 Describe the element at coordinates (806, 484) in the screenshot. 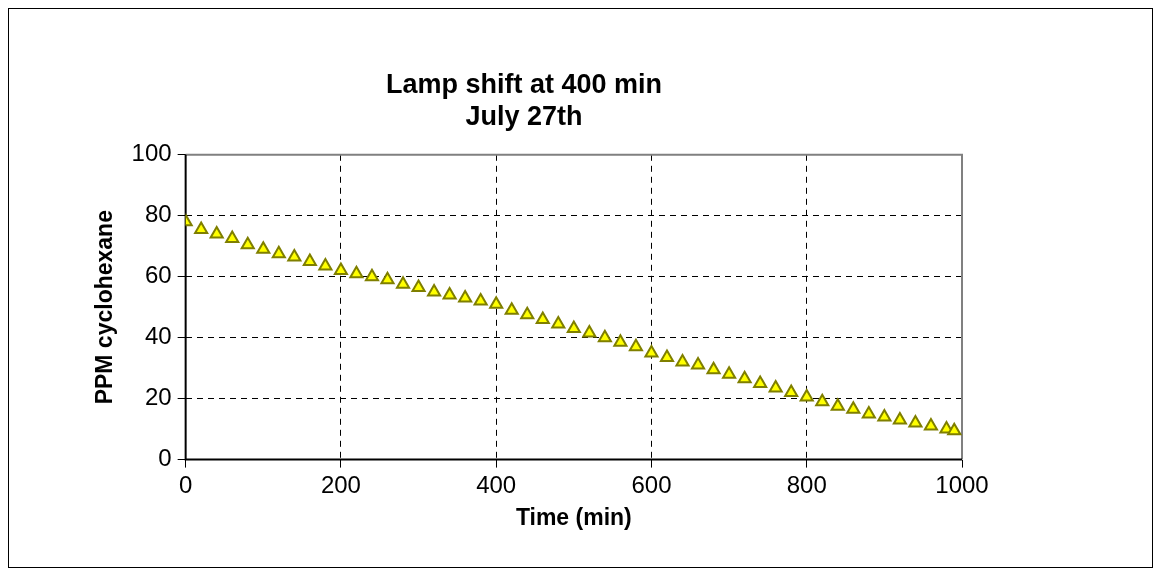

I see `x-tick-label: 800` at that location.